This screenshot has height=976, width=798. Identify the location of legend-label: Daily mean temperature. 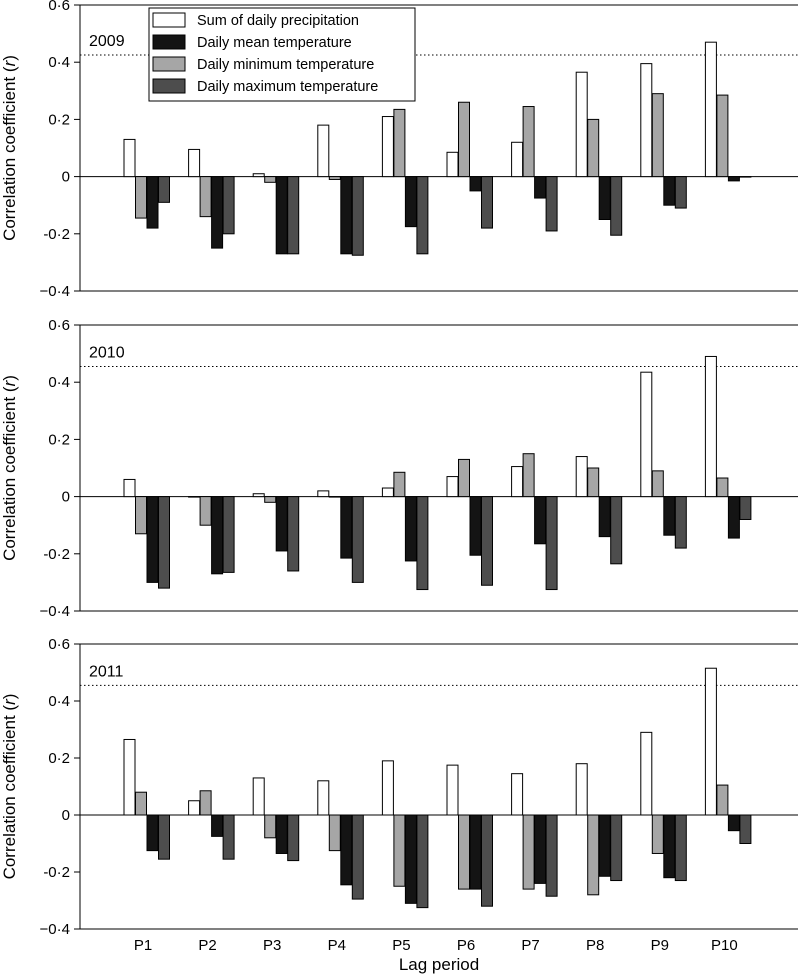
(274, 43).